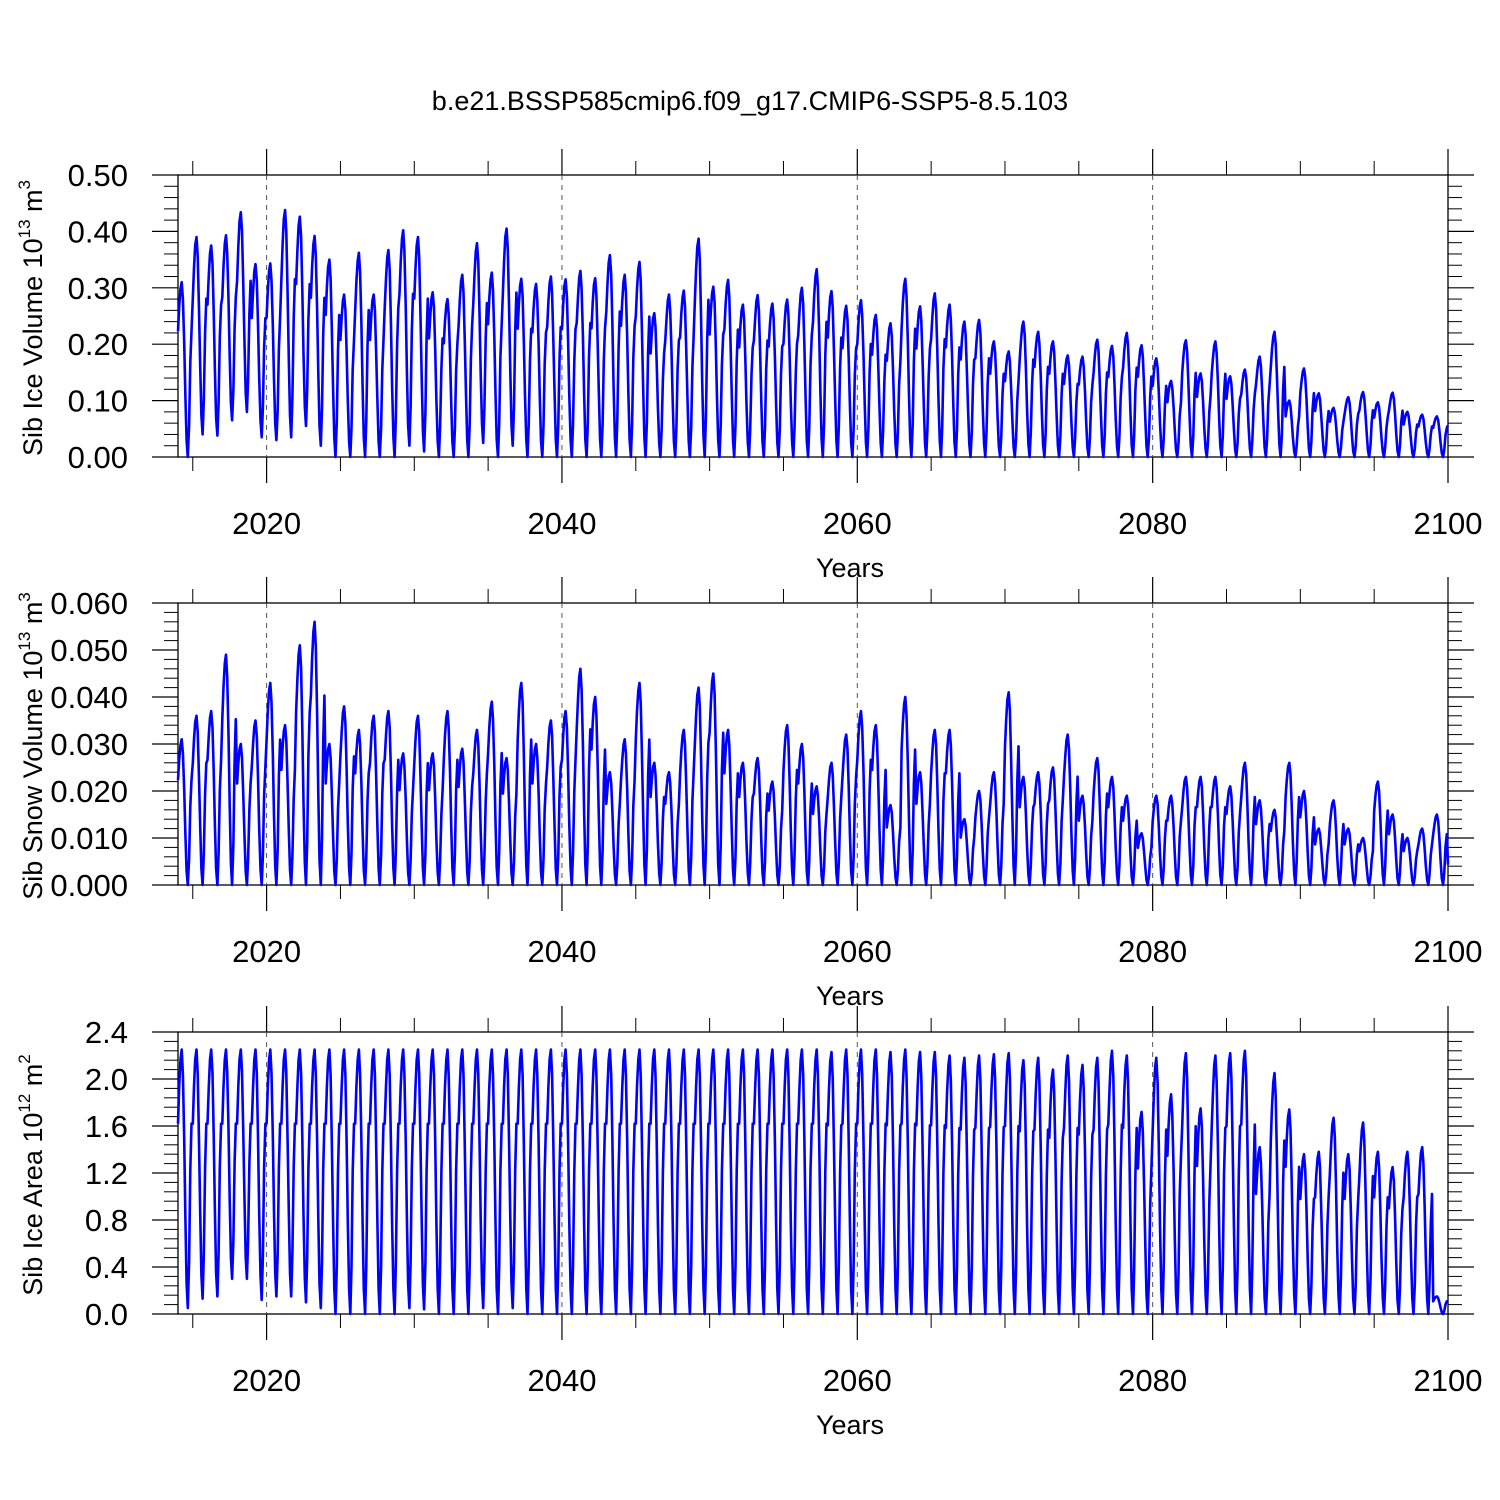  Describe the element at coordinates (89, 650) in the screenshot. I see `y-tick-label: 0.050` at that location.